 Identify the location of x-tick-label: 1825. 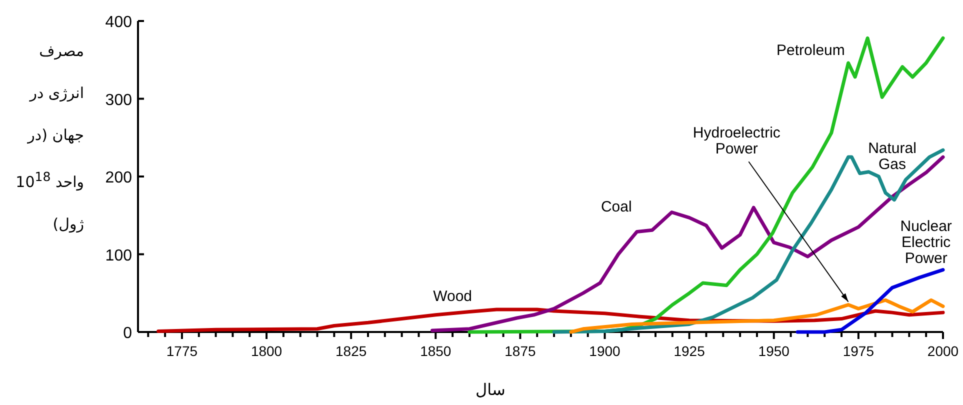
(351, 351).